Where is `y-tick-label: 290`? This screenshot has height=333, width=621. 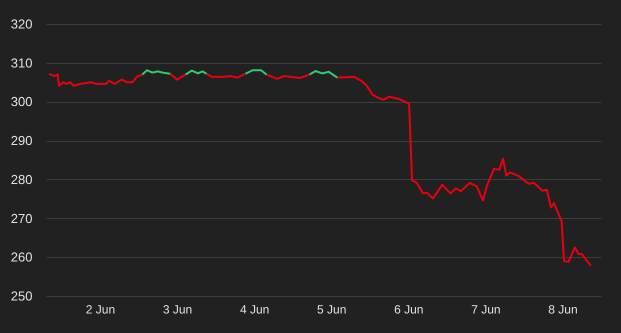
y-tick-label: 290 is located at coordinates (21, 140).